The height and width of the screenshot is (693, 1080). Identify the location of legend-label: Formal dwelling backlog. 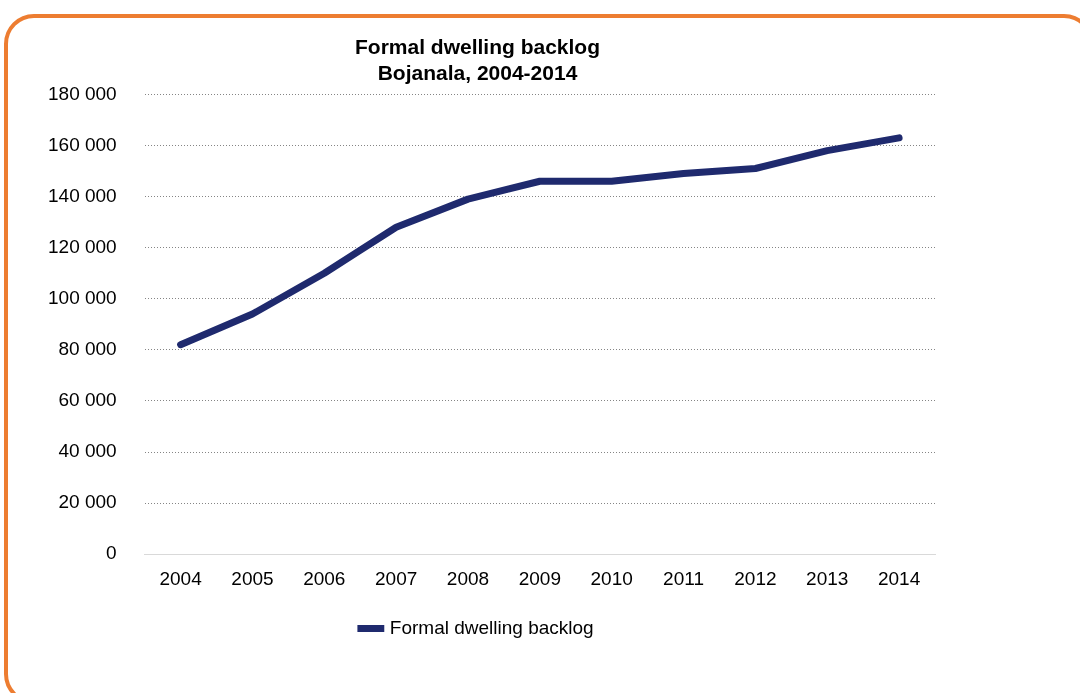
(491, 627).